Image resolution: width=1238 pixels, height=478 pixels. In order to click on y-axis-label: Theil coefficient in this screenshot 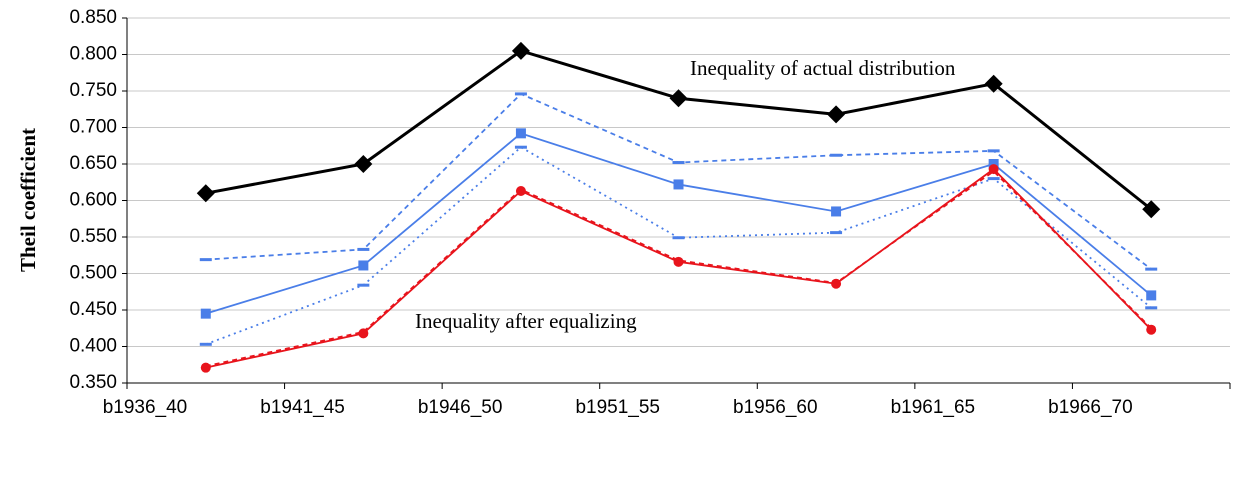, I will do `click(28, 200)`.